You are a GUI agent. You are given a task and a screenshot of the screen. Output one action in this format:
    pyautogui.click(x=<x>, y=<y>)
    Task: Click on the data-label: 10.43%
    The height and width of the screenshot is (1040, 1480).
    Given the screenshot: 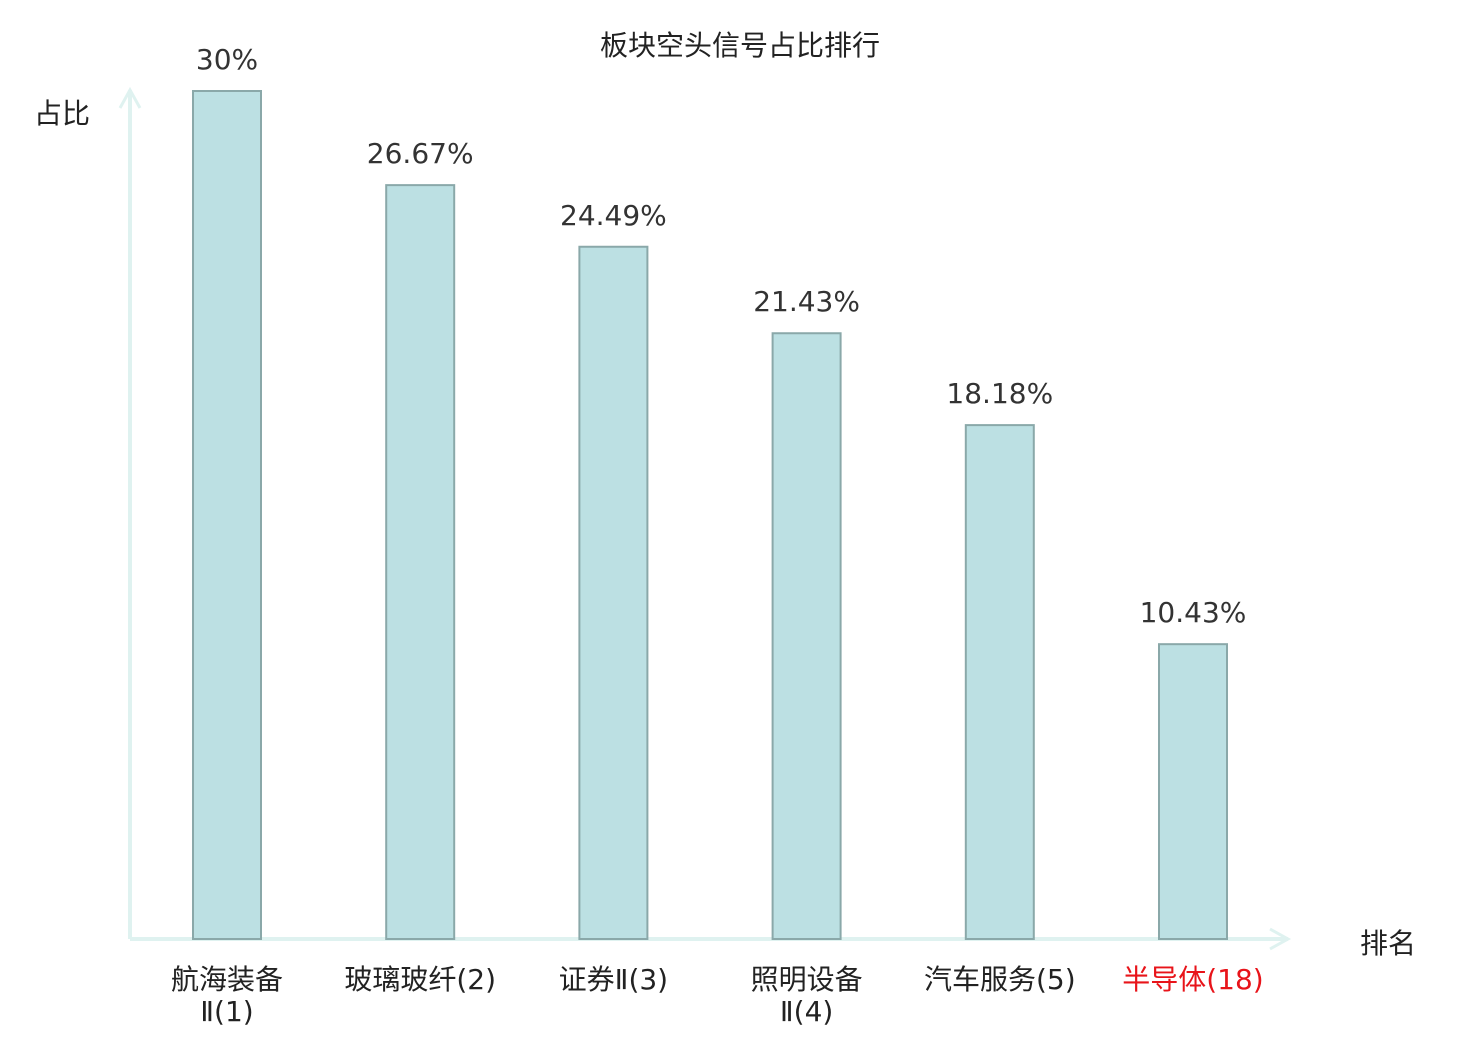 What is the action you would take?
    pyautogui.click(x=1193, y=613)
    